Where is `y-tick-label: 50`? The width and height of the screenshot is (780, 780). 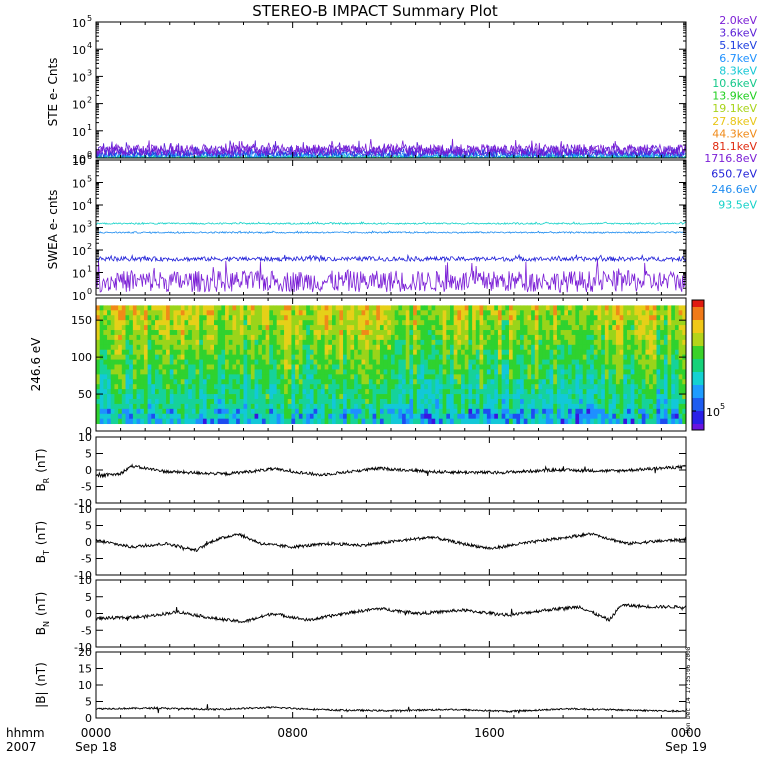 y-tick-label: 50 is located at coordinates (85, 394).